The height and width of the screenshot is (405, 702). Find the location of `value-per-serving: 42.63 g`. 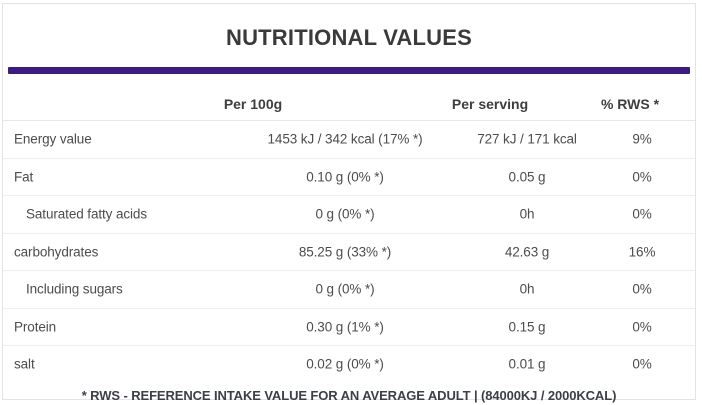

value-per-serving: 42.63 g is located at coordinates (527, 252).